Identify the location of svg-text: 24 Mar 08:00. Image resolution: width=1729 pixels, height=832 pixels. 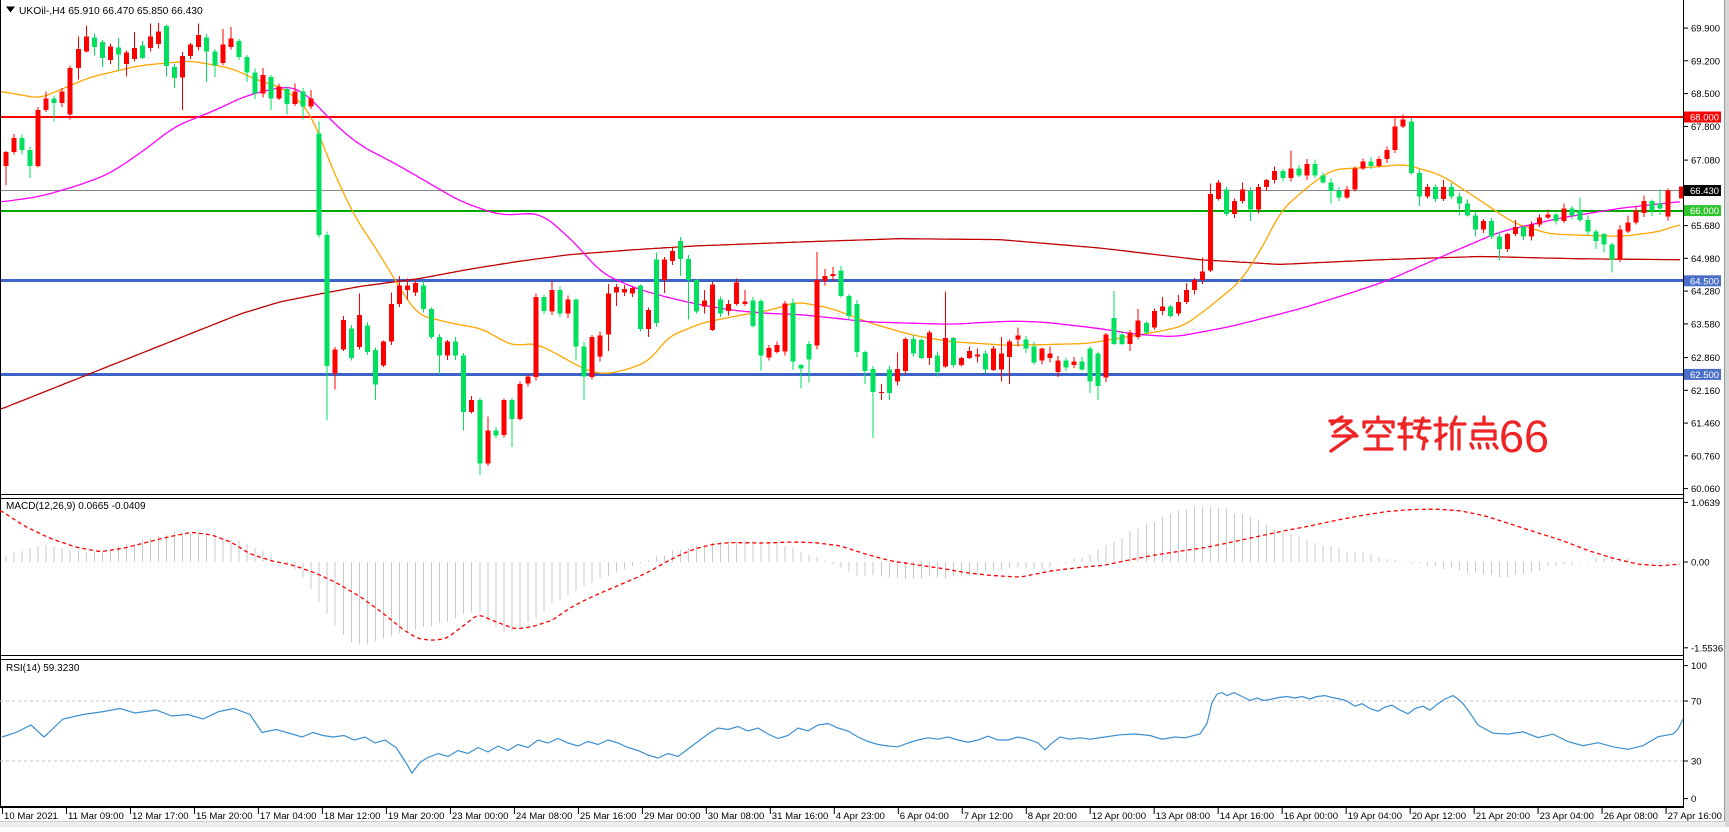
(544, 816).